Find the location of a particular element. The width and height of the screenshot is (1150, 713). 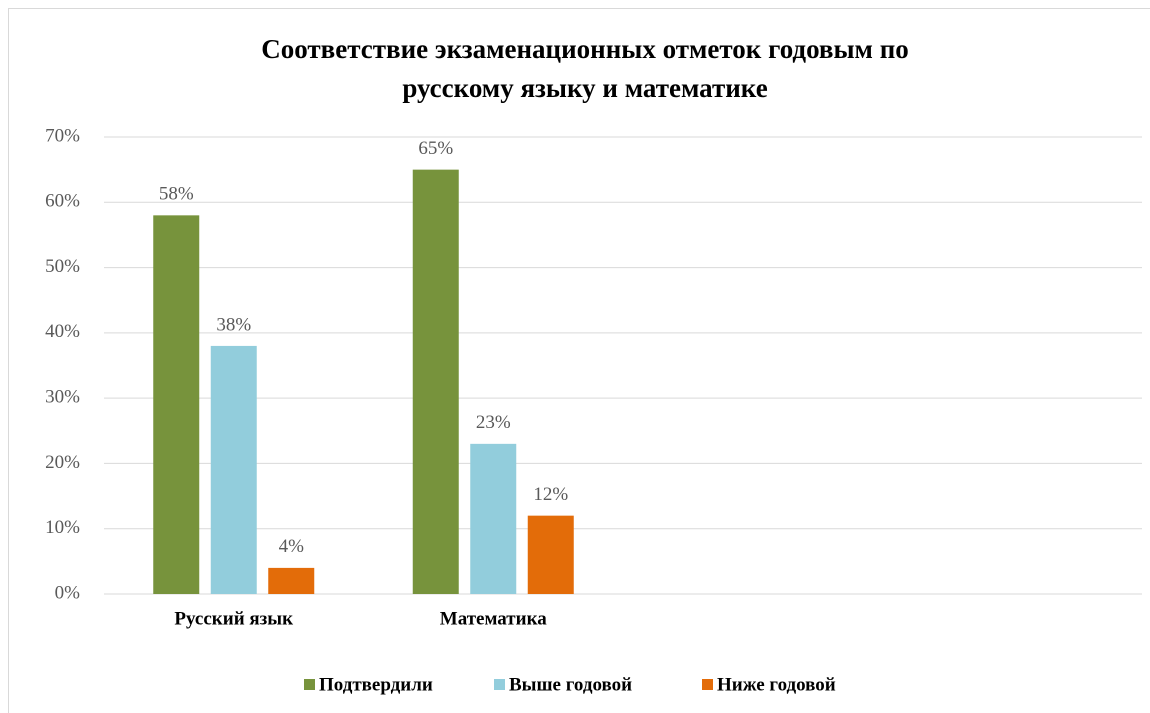

y-tick-label: 10% is located at coordinates (62, 527).